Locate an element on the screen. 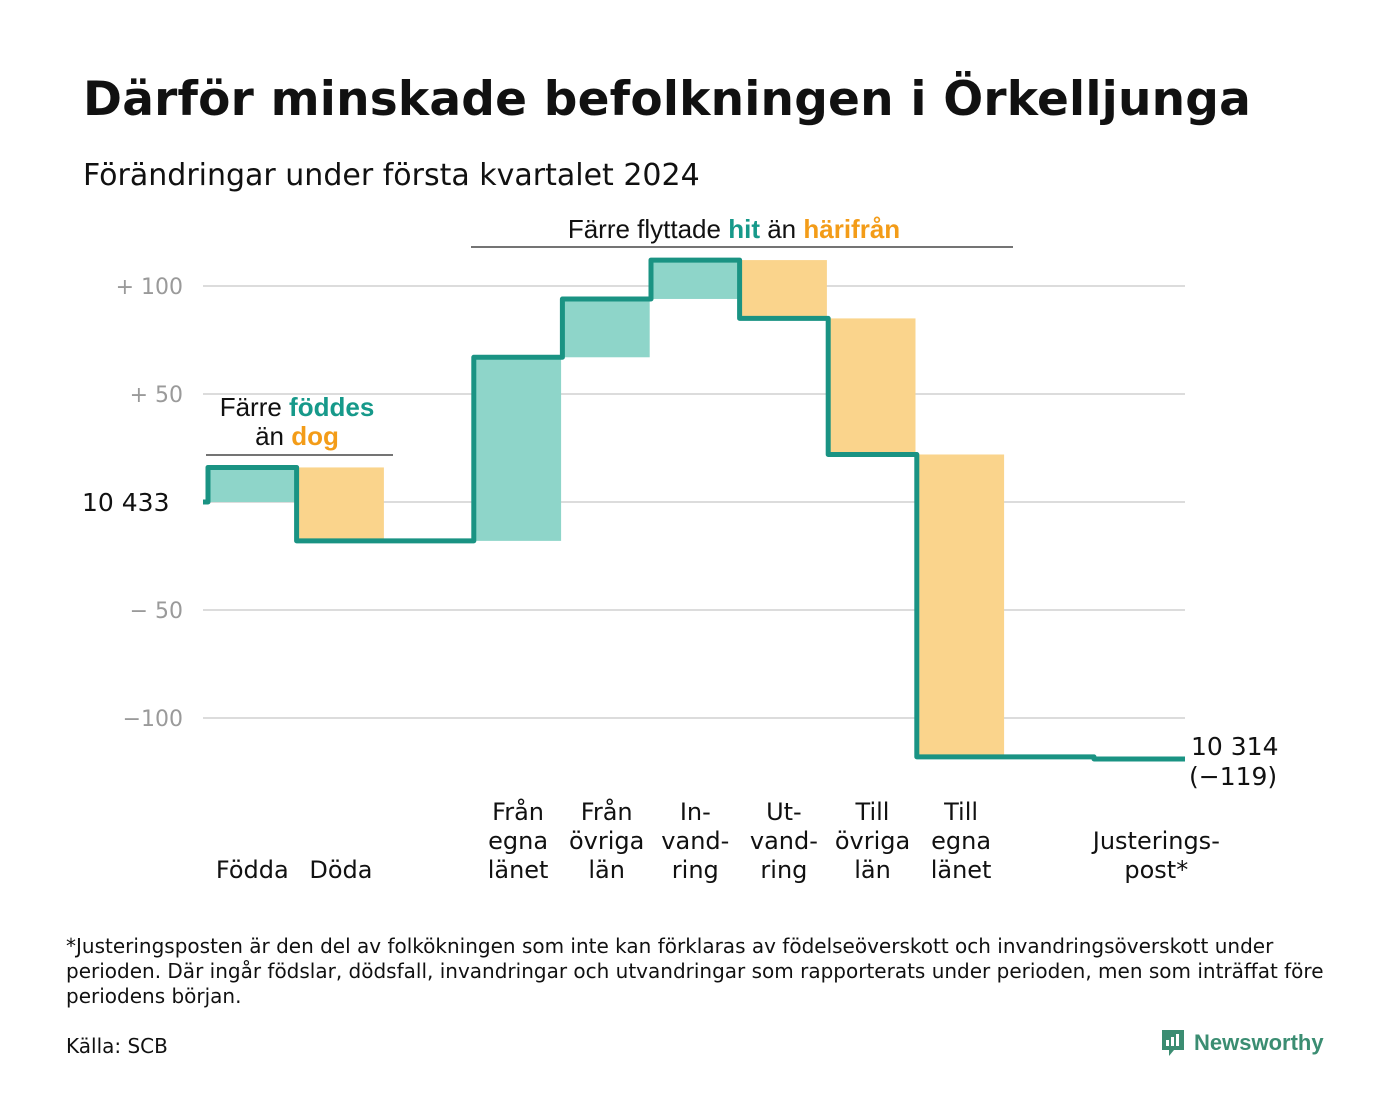  brand: Newsworthy is located at coordinates (1242, 1043).